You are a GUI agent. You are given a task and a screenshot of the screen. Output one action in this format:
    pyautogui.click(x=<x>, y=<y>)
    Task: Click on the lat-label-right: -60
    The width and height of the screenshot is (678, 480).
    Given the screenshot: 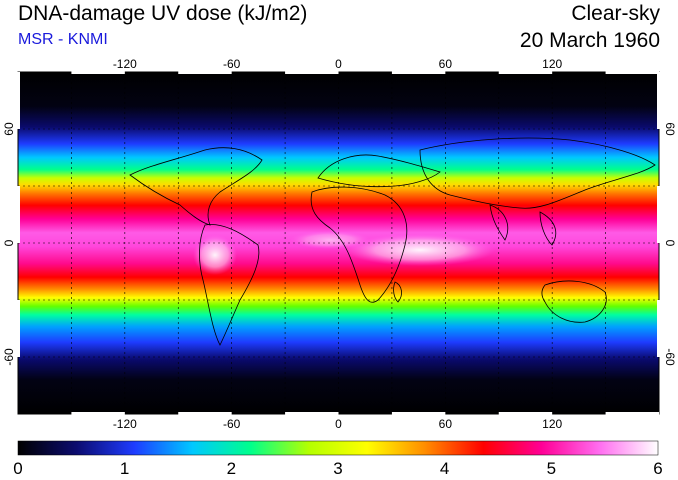 What is the action you would take?
    pyautogui.click(x=670, y=357)
    